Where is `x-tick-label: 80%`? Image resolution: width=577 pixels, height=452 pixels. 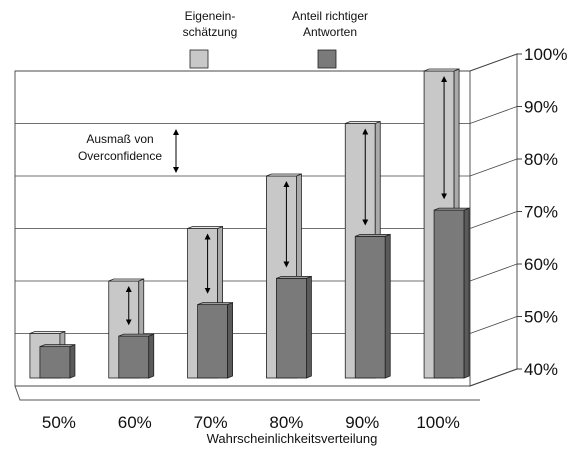
x-tick-label: 80% is located at coordinates (286, 422).